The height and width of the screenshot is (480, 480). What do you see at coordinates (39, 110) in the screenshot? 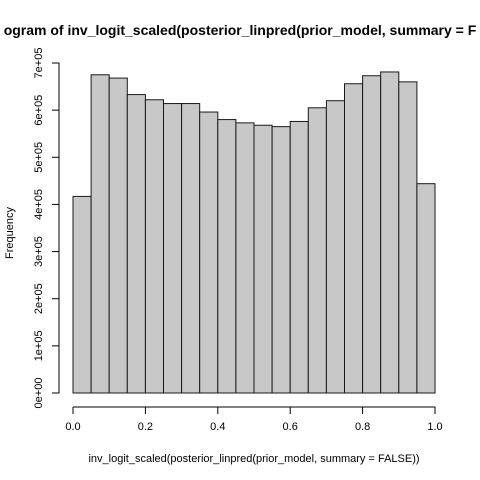
I see `y-tick-label: 6e+05` at bounding box center [39, 110].